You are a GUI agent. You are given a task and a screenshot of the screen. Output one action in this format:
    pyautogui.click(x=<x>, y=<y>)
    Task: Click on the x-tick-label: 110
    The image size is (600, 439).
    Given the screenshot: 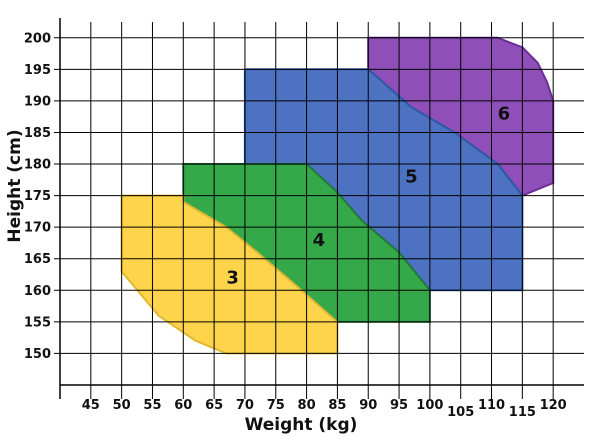 What is the action you would take?
    pyautogui.click(x=491, y=405)
    